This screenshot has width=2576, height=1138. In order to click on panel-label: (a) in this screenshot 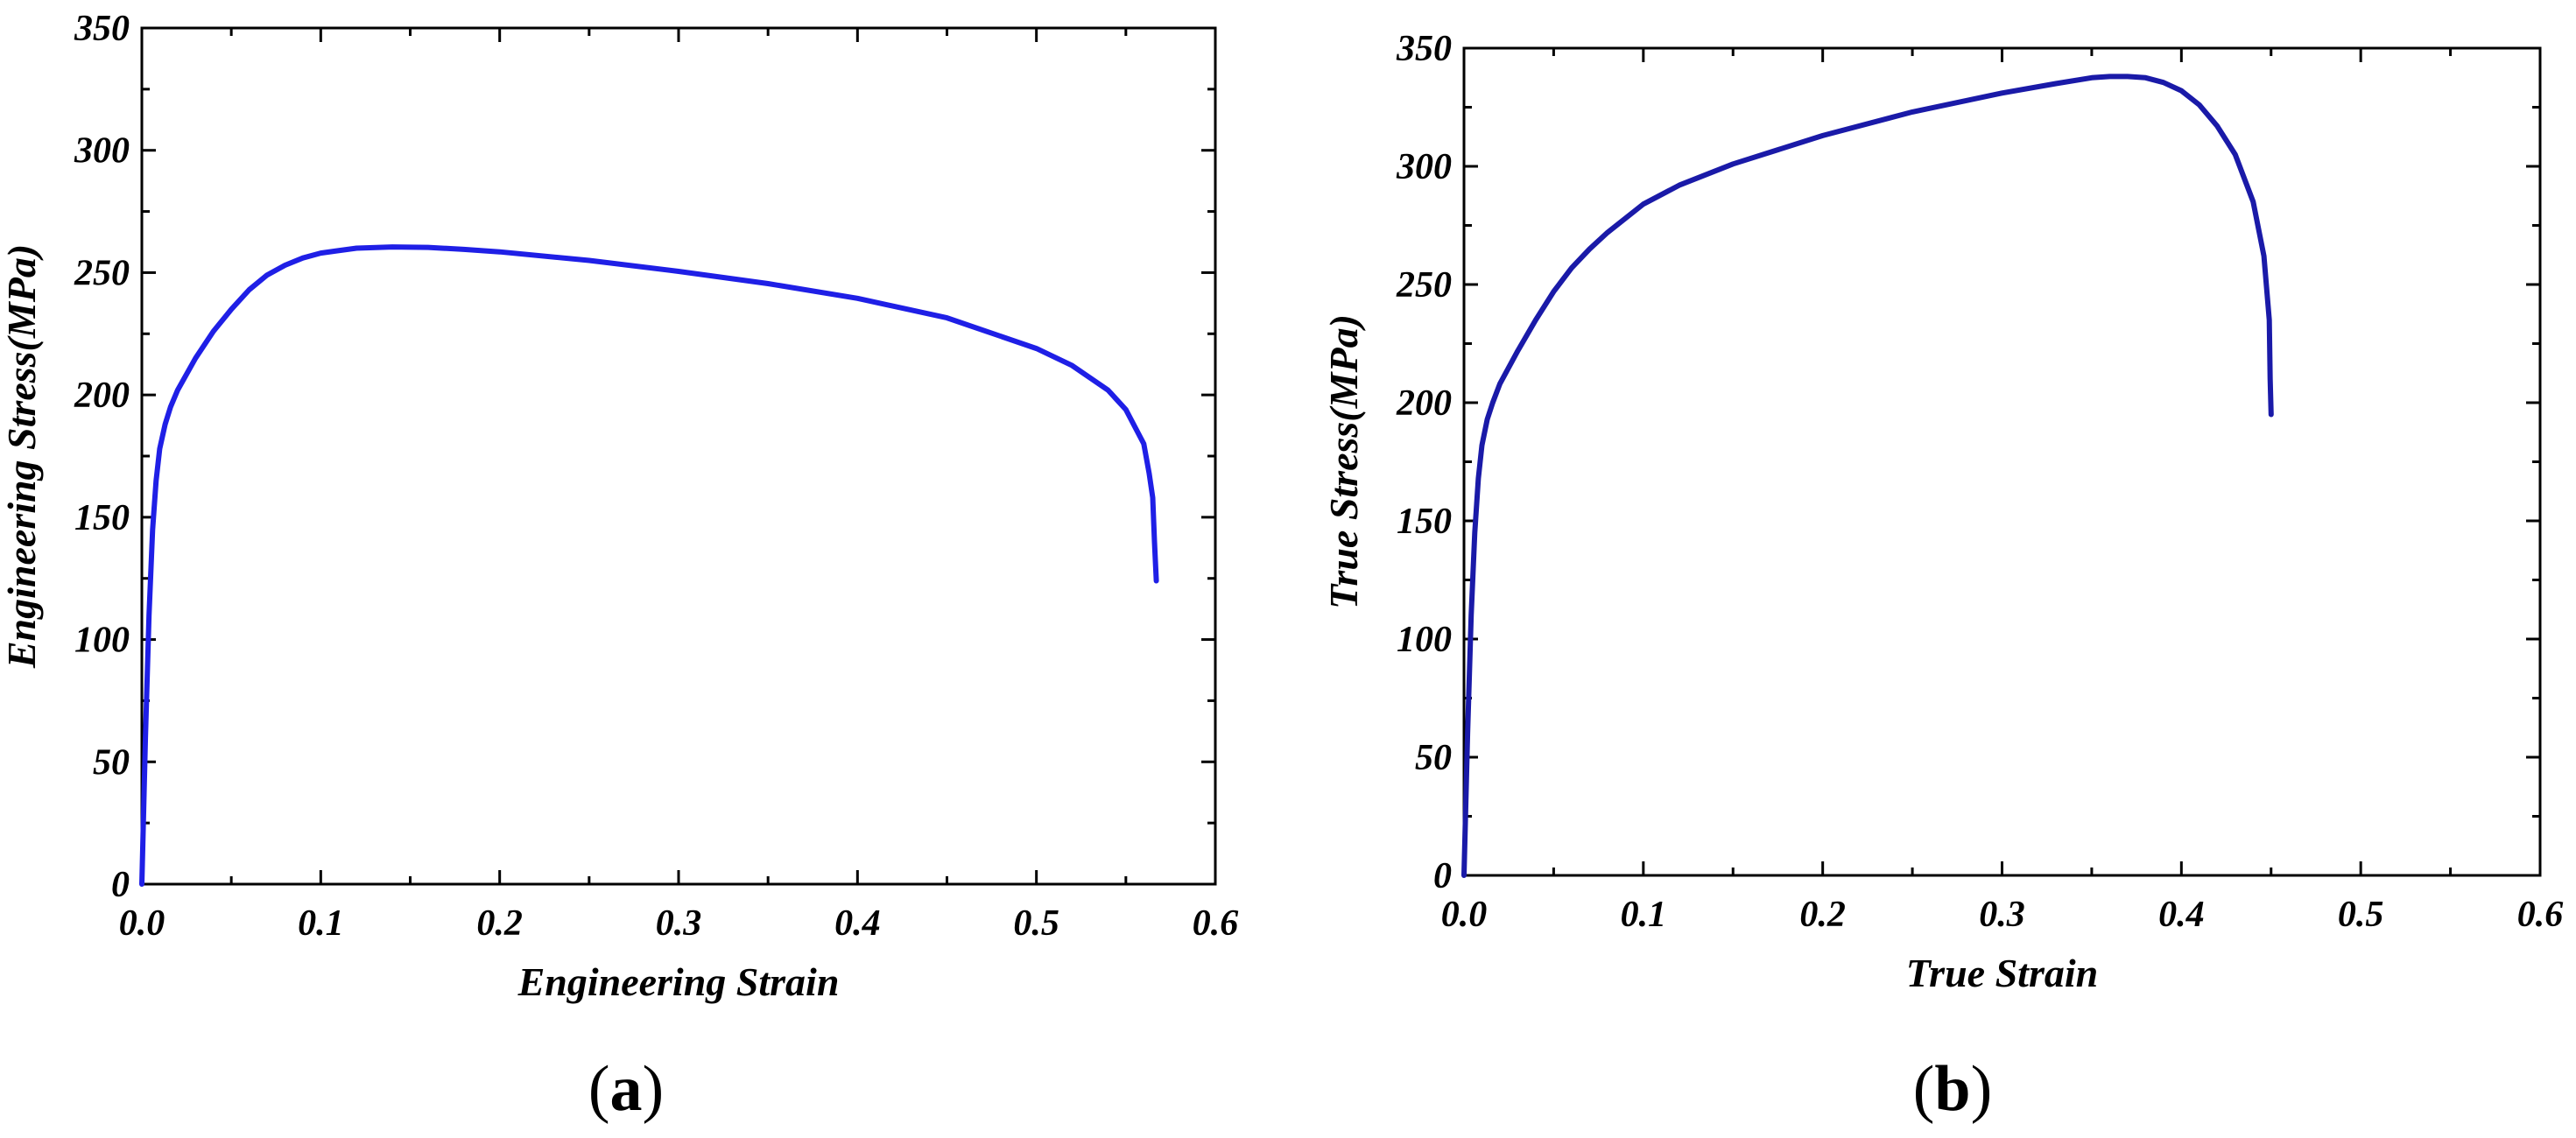, I will do `click(626, 1089)`.